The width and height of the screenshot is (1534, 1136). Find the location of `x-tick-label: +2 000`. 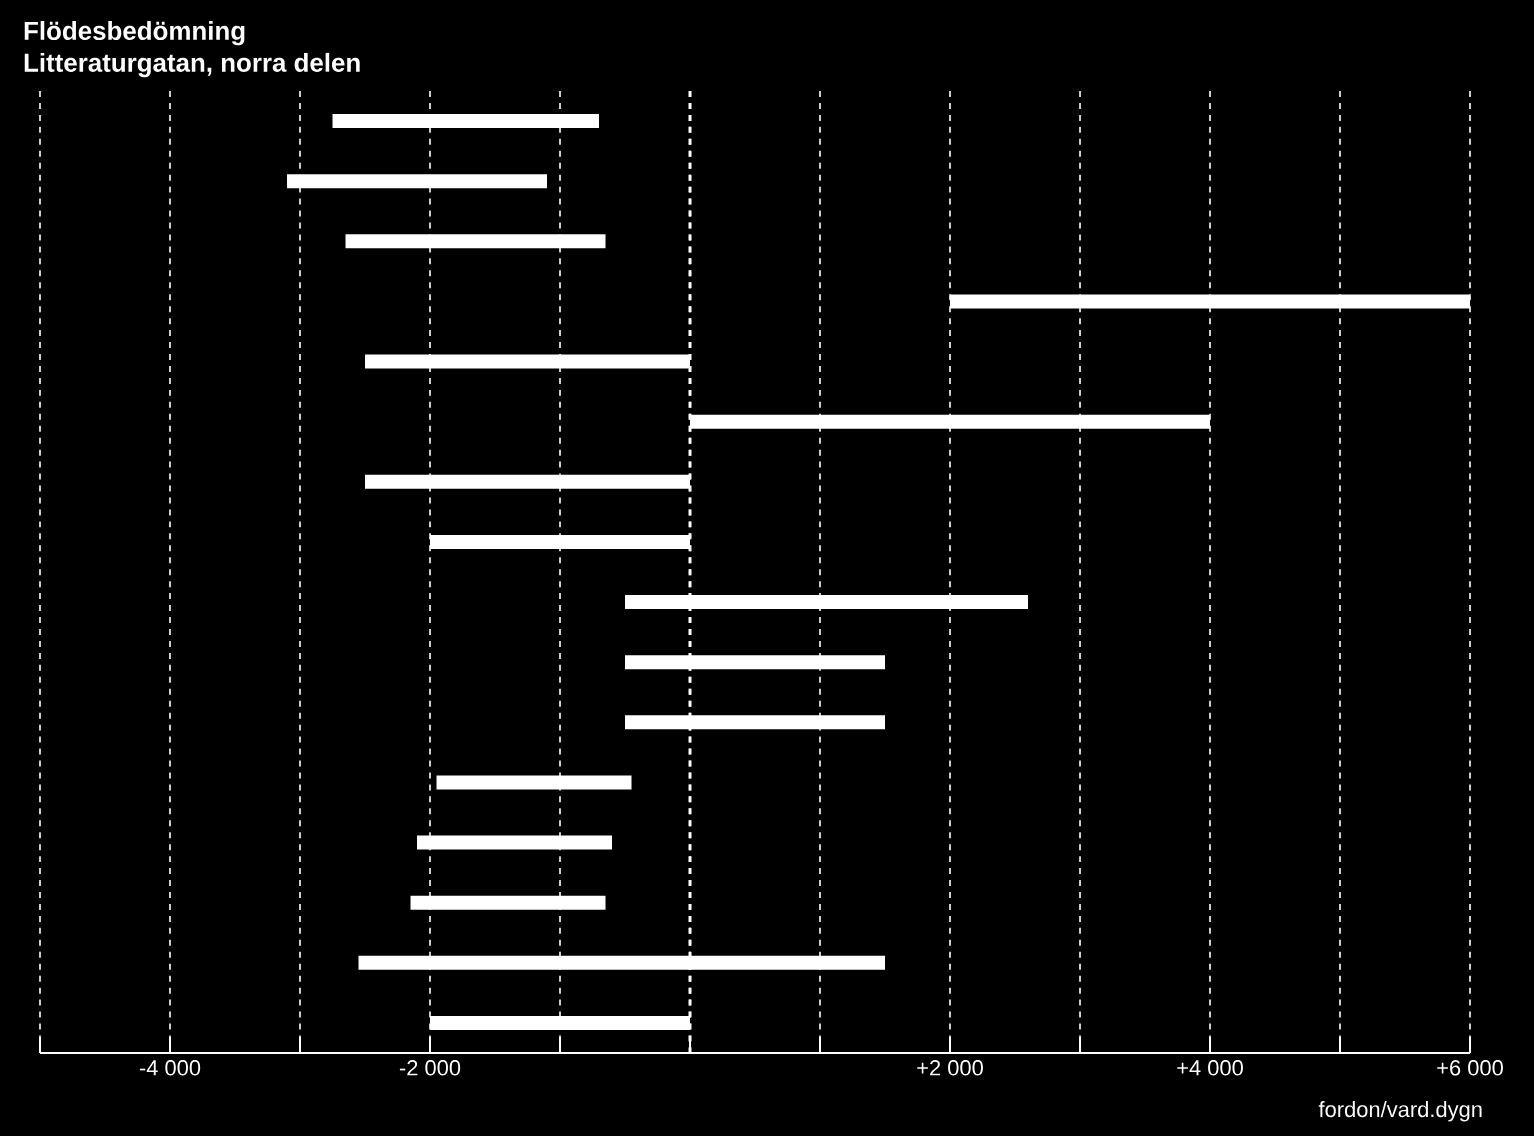

x-tick-label: +2 000 is located at coordinates (950, 1068).